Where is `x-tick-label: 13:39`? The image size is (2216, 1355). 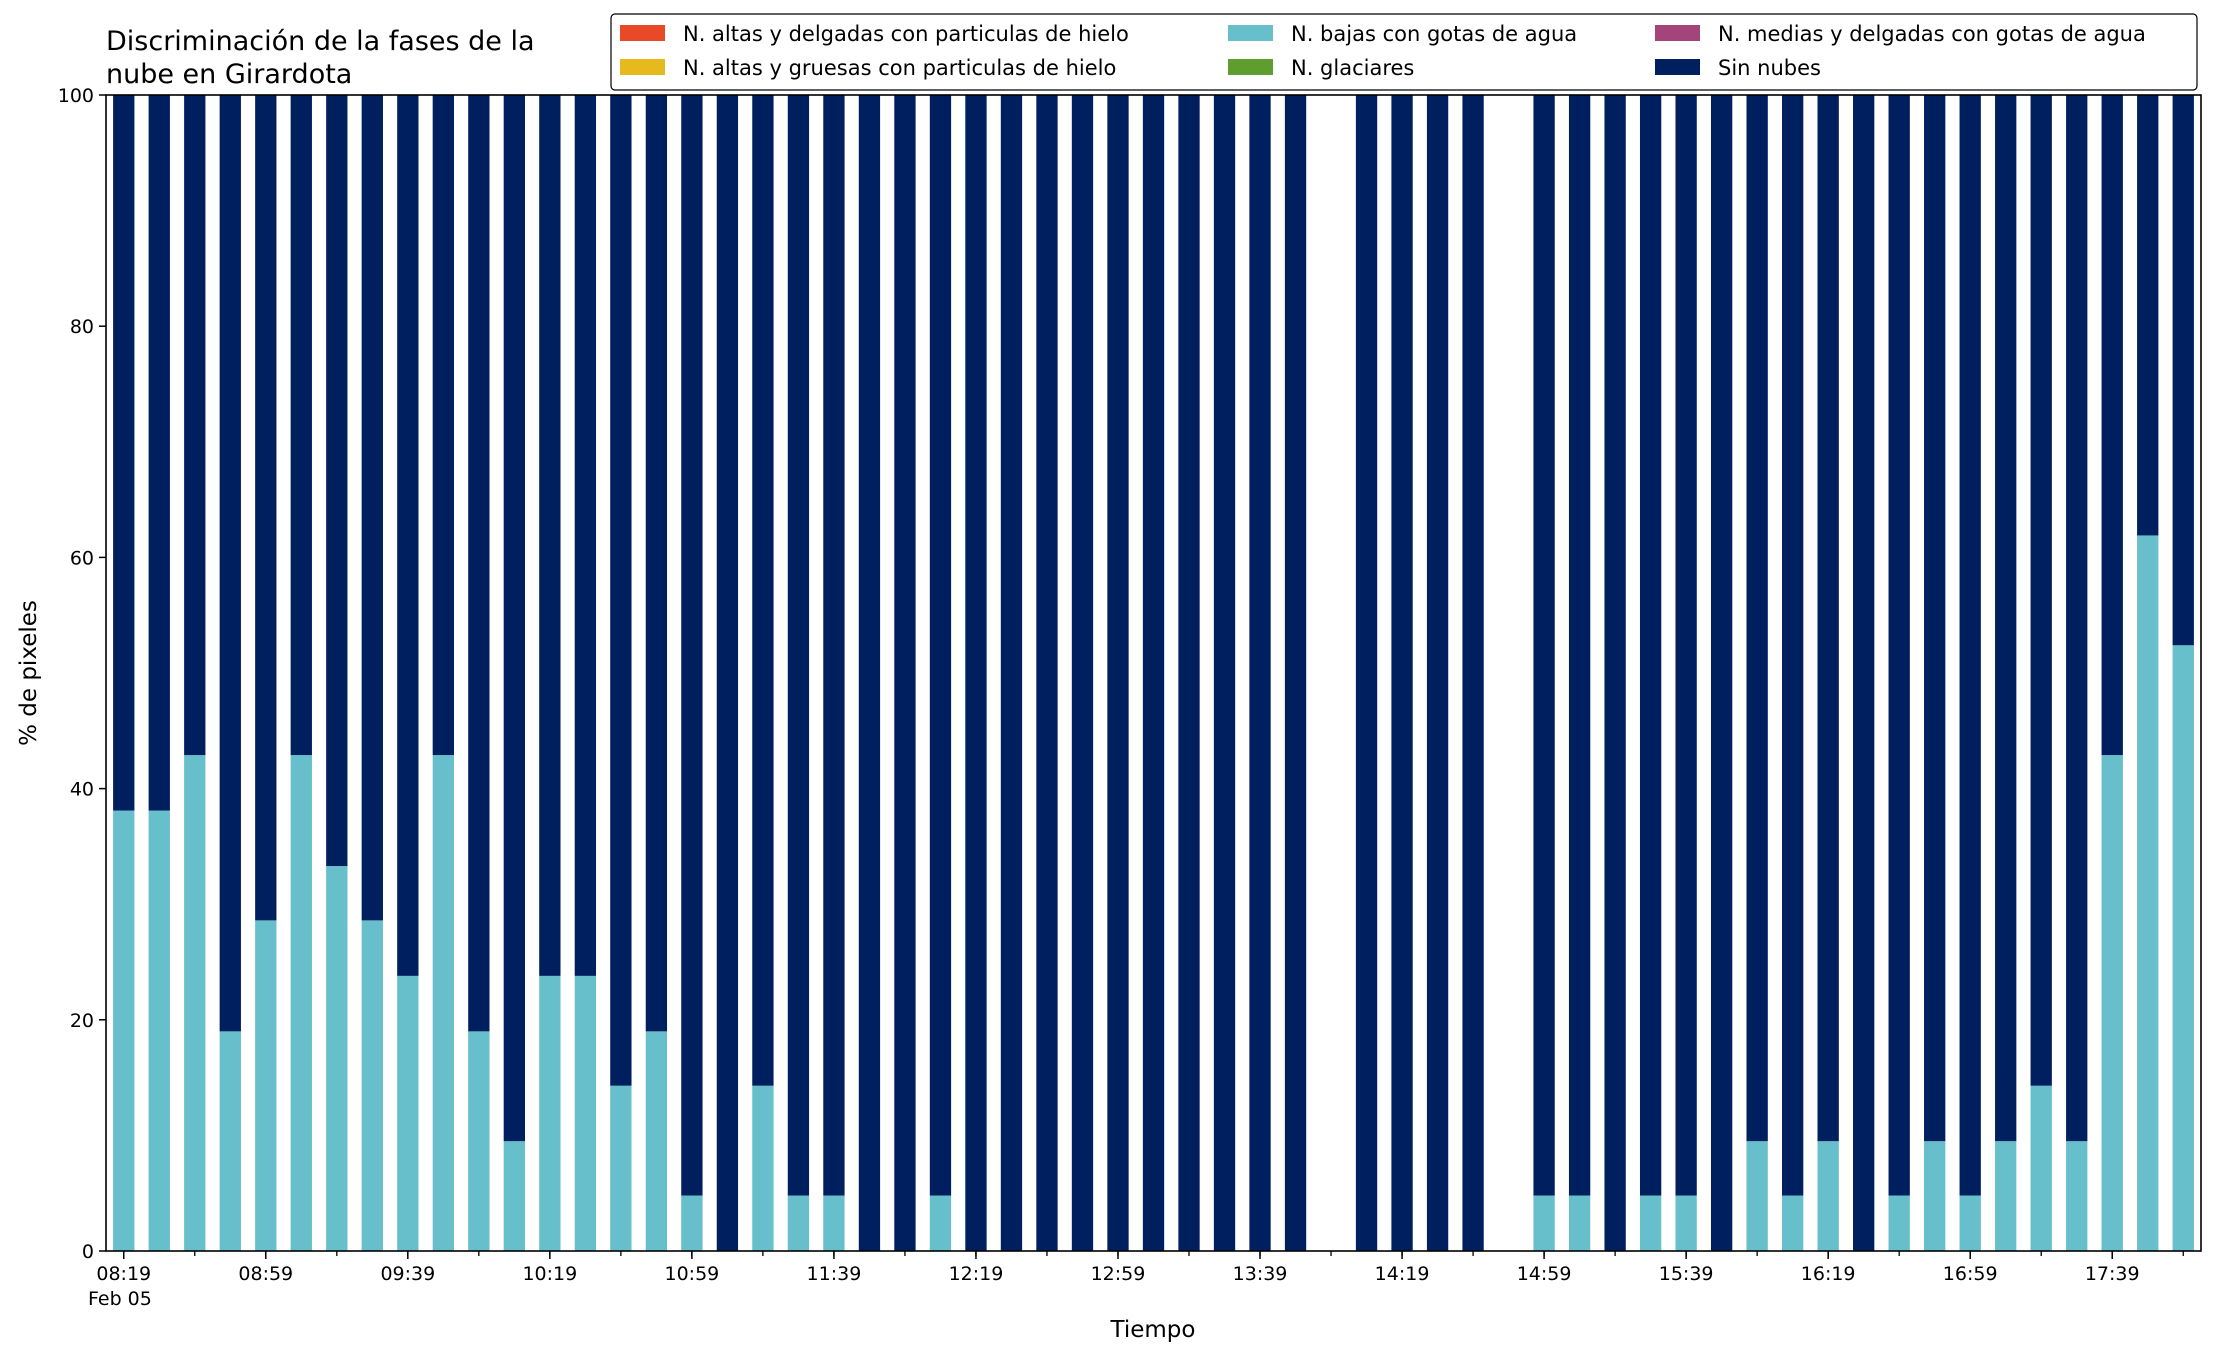 x-tick-label: 13:39 is located at coordinates (1260, 1274).